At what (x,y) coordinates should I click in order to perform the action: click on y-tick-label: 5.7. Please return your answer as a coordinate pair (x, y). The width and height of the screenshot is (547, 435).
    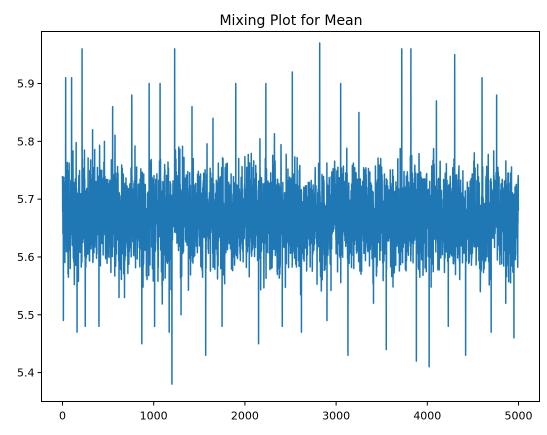
    Looking at the image, I should click on (26, 199).